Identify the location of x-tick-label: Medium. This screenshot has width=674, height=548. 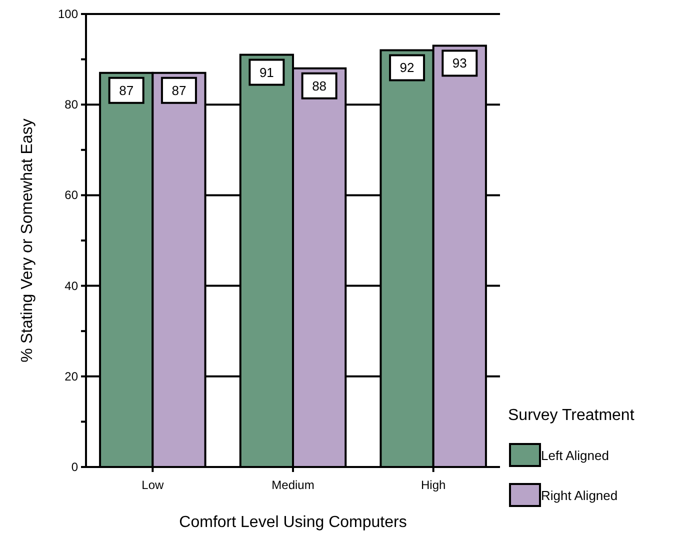
(293, 485).